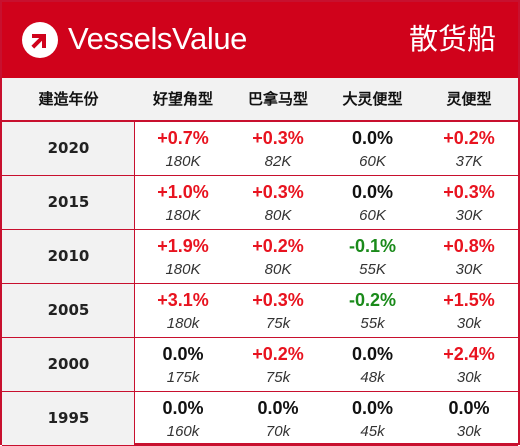 This screenshot has width=520, height=446. What do you see at coordinates (469, 99) in the screenshot?
I see `column-header-handysize: 灵便型` at bounding box center [469, 99].